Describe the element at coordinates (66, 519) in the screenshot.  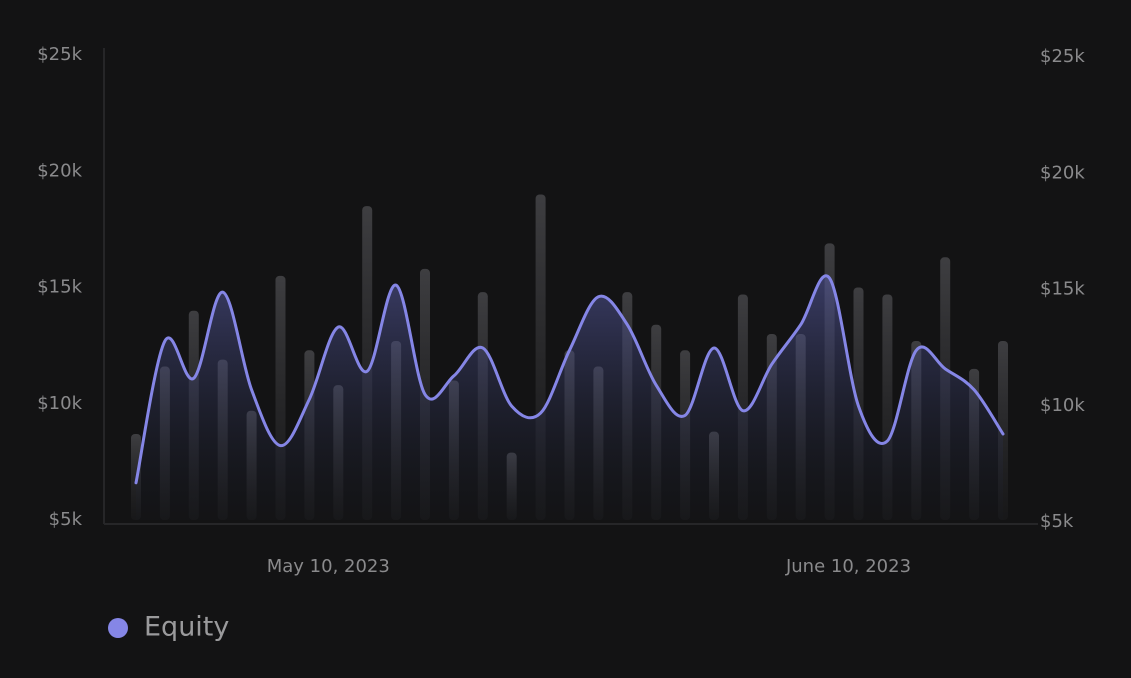
I see `y-tick-label: $5k` at that location.